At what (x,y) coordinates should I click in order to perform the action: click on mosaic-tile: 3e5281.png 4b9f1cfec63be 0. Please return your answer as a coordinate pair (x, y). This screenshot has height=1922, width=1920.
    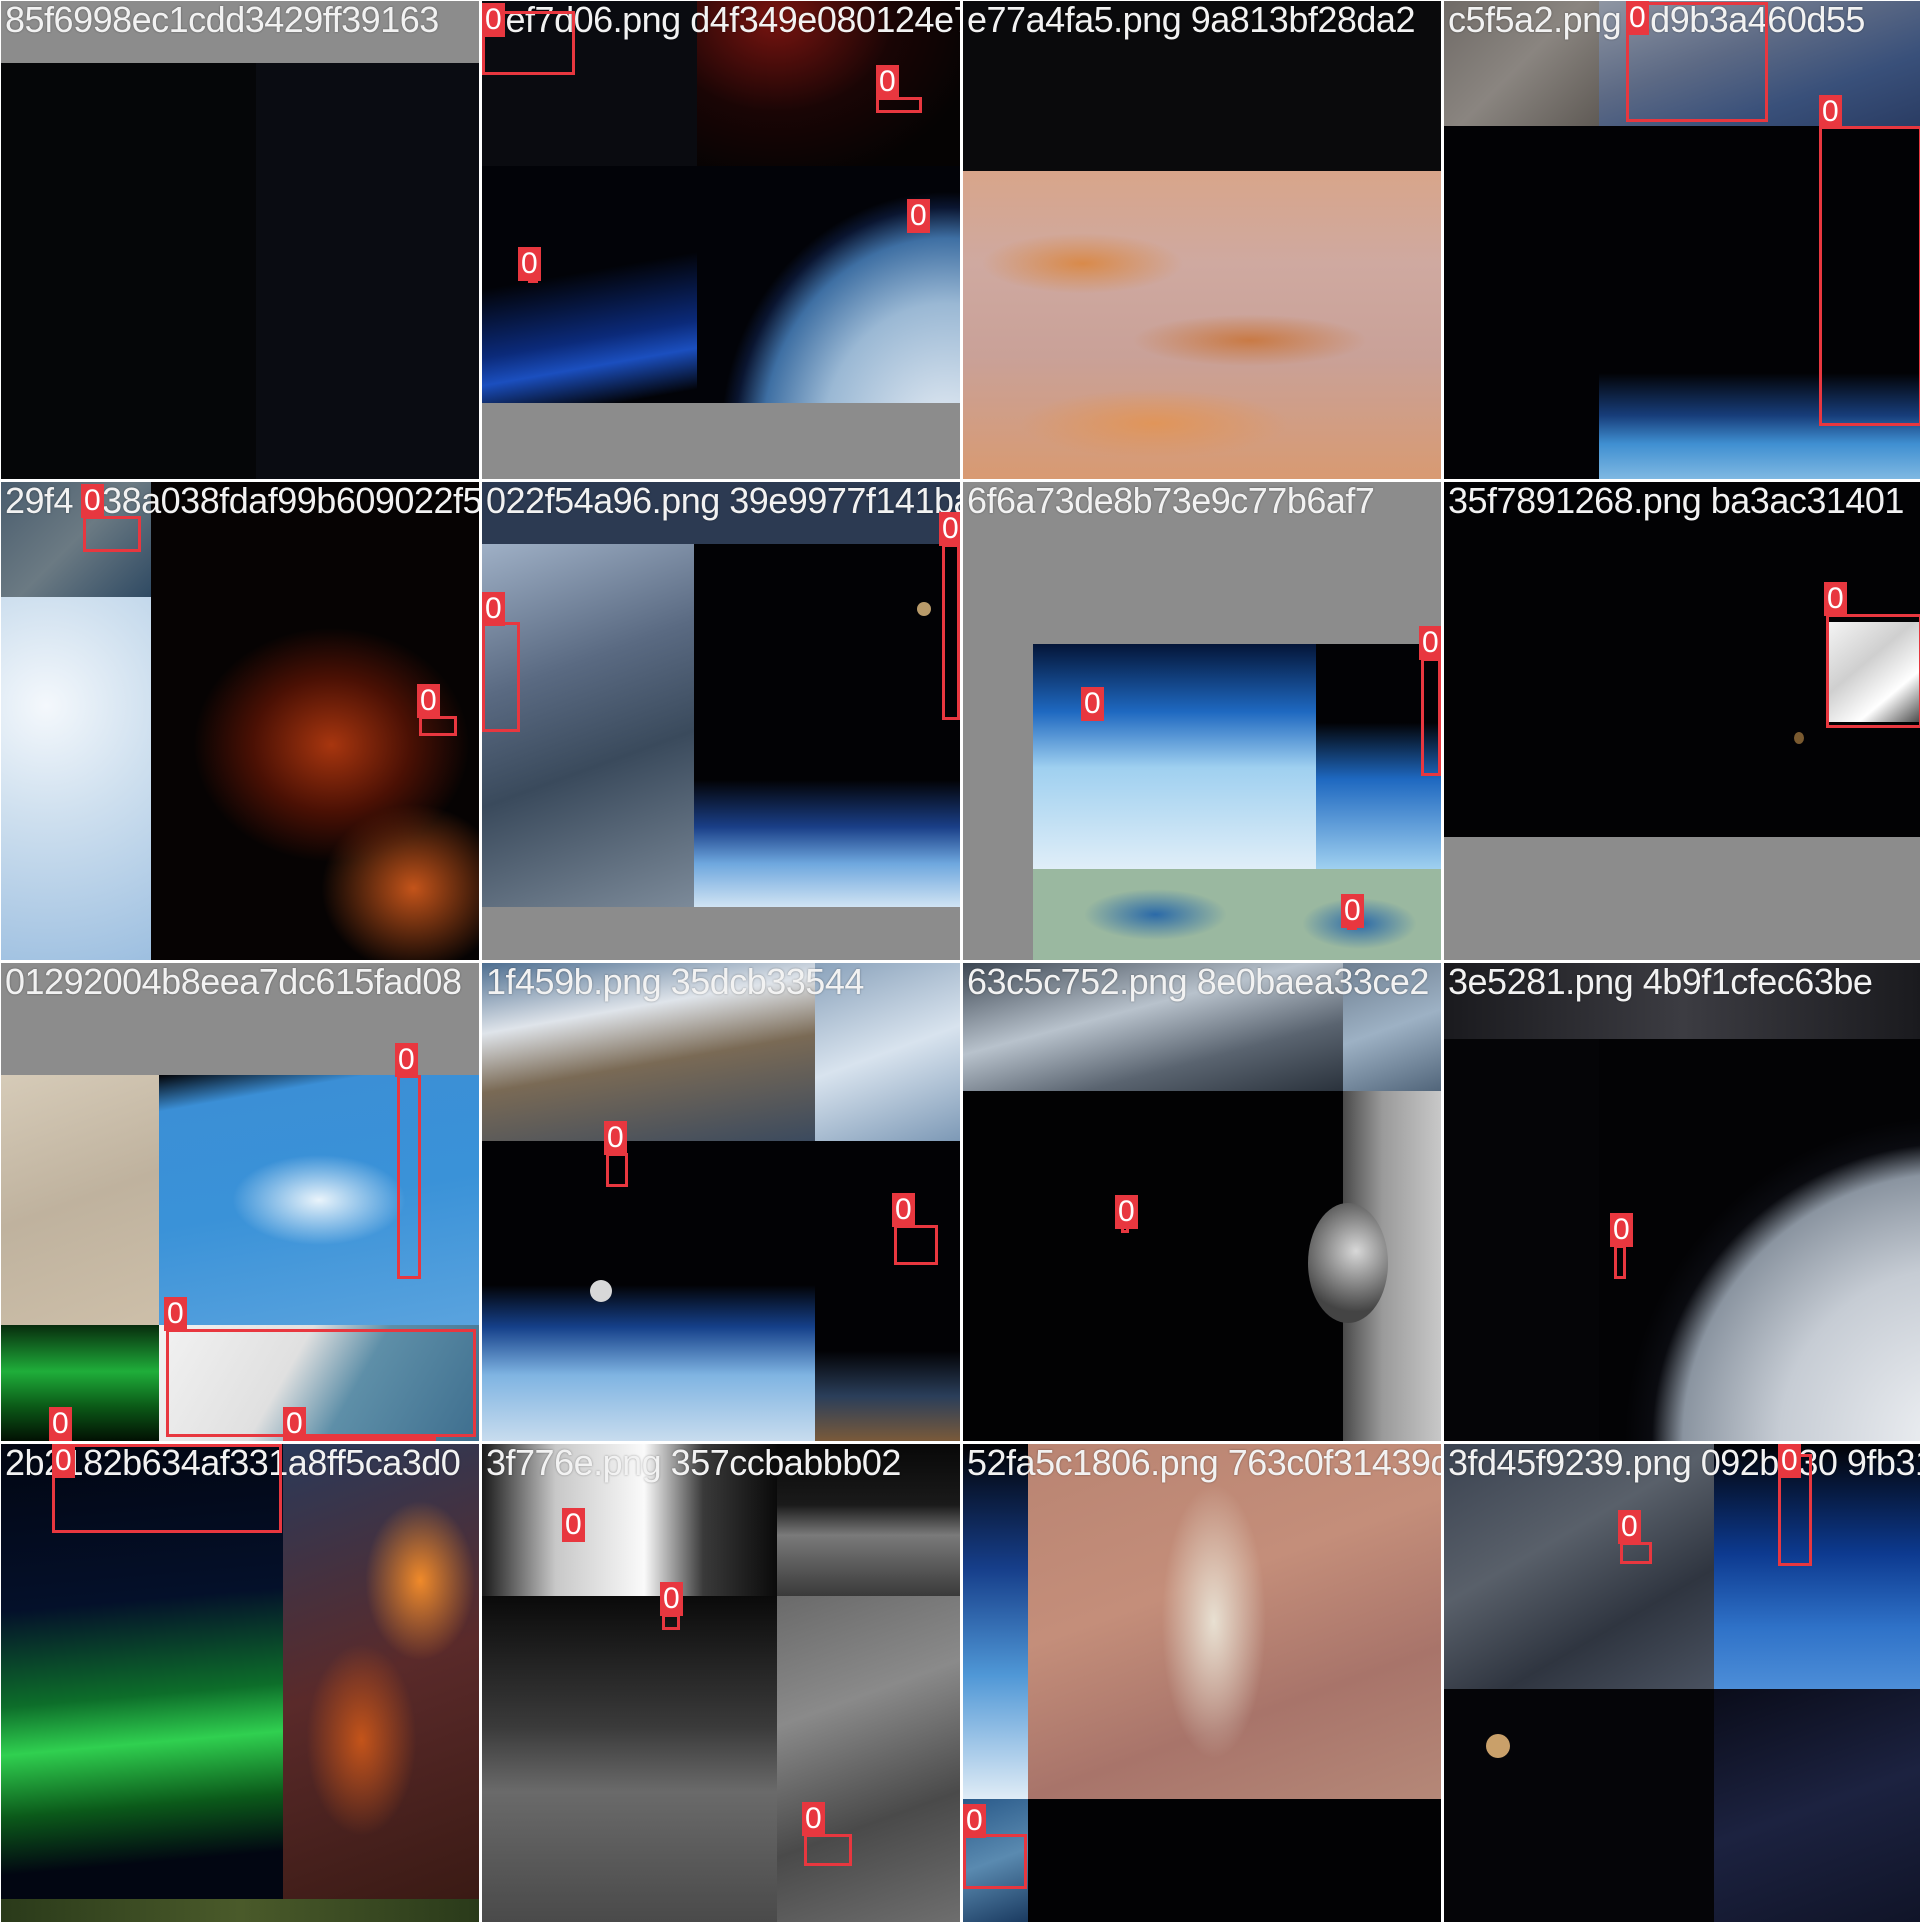
    Looking at the image, I should click on (1682, 1202).